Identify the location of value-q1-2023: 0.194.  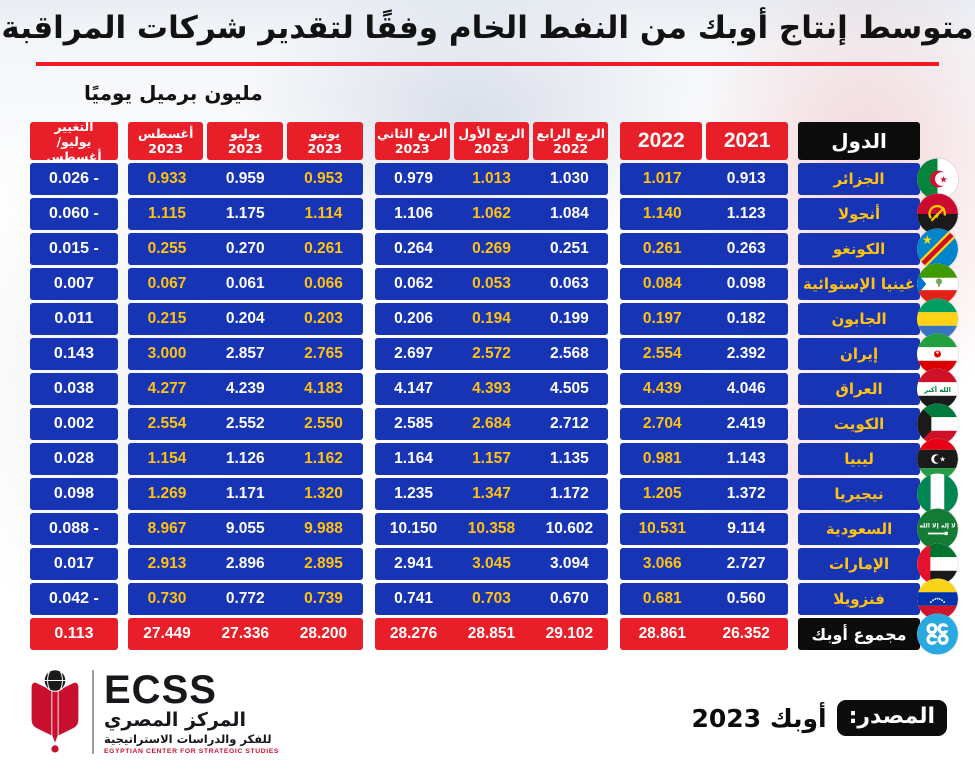
(491, 318).